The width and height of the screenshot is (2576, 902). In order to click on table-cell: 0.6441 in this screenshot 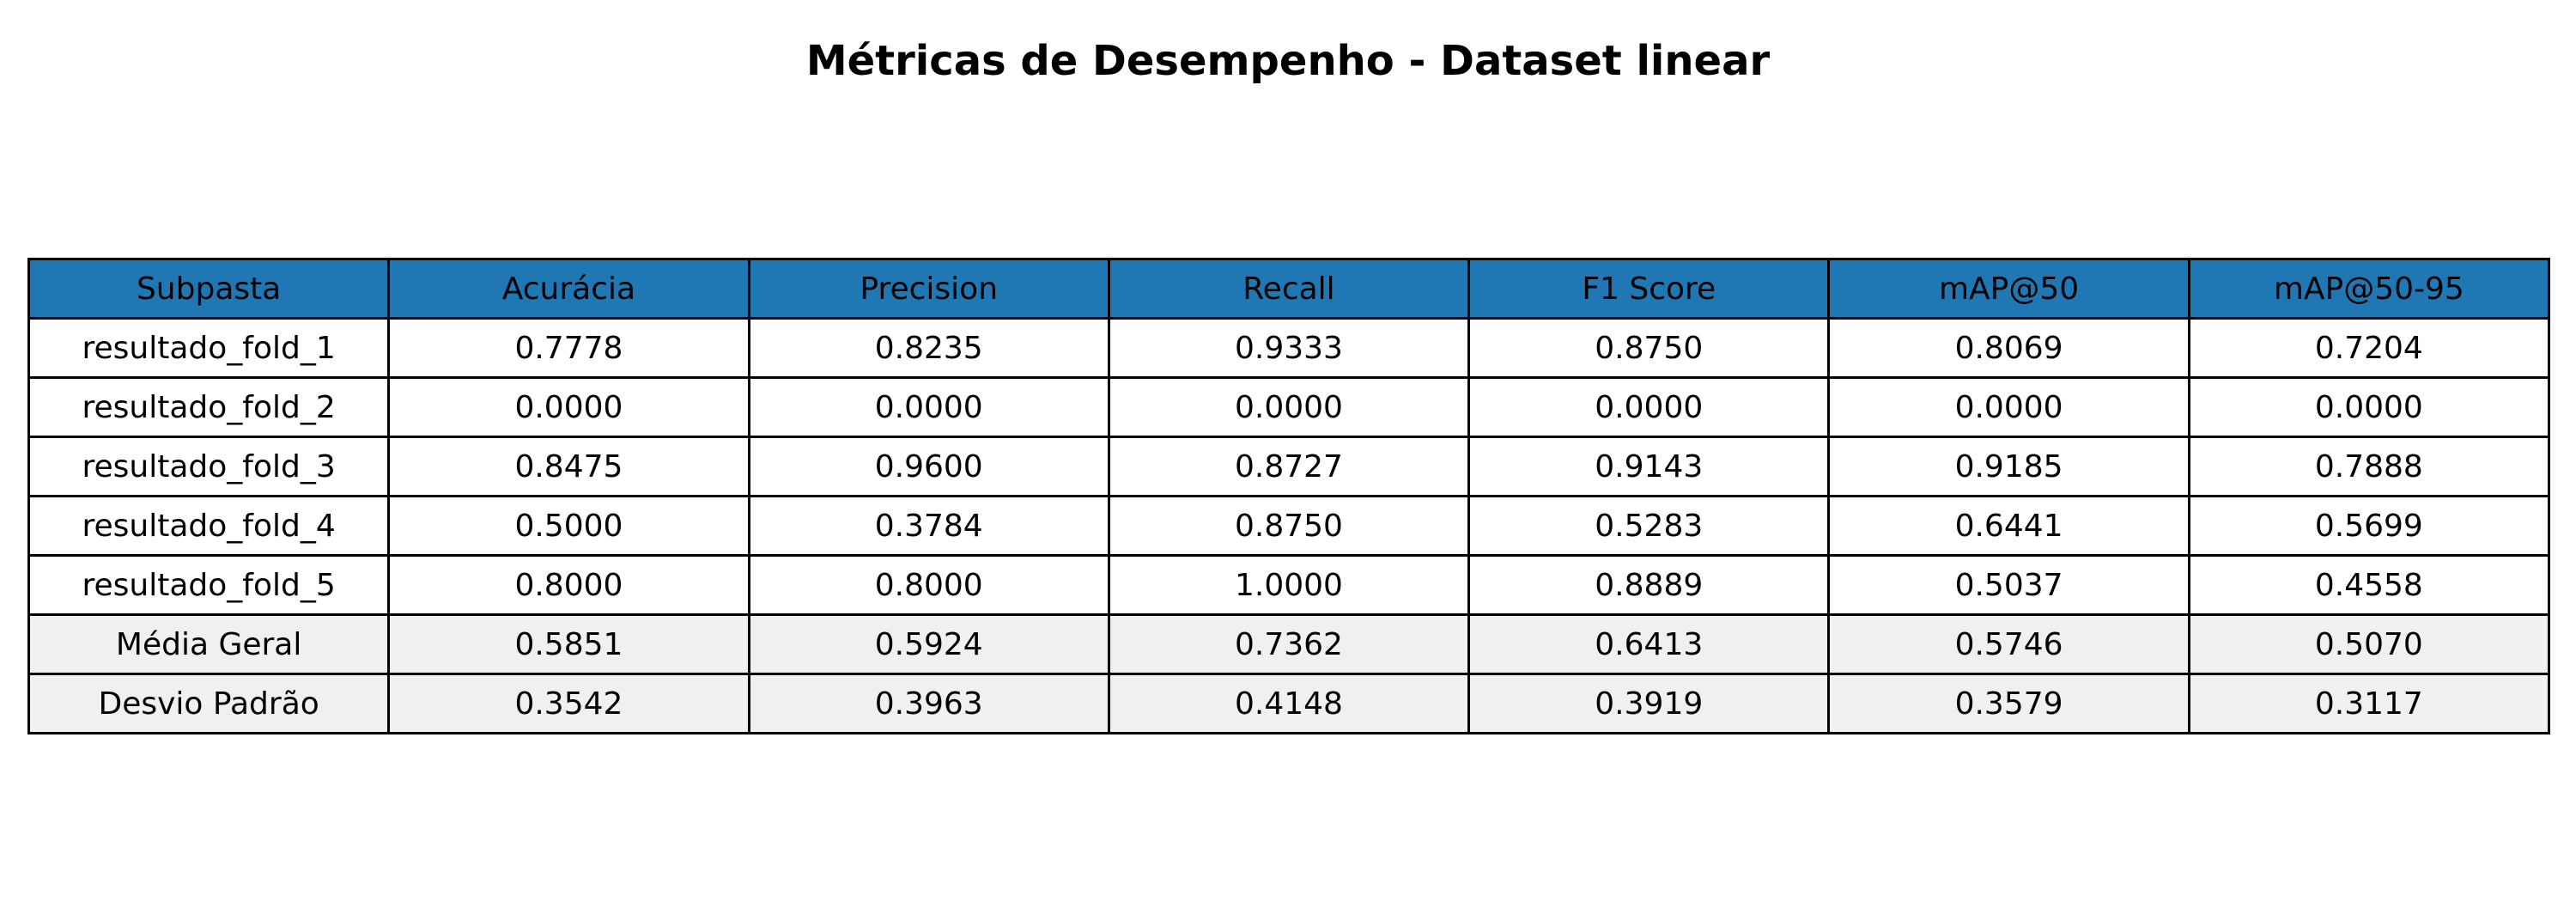, I will do `click(2009, 526)`.